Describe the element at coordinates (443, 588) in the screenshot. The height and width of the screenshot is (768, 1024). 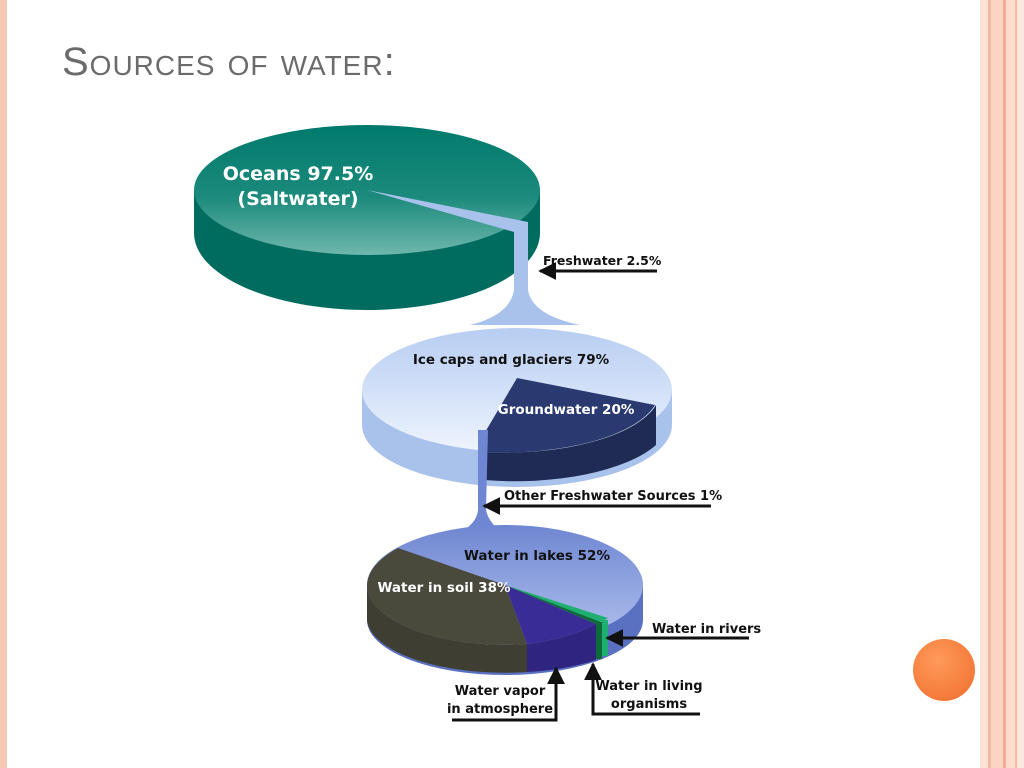
I see `soil-label: Water in soil 38%` at that location.